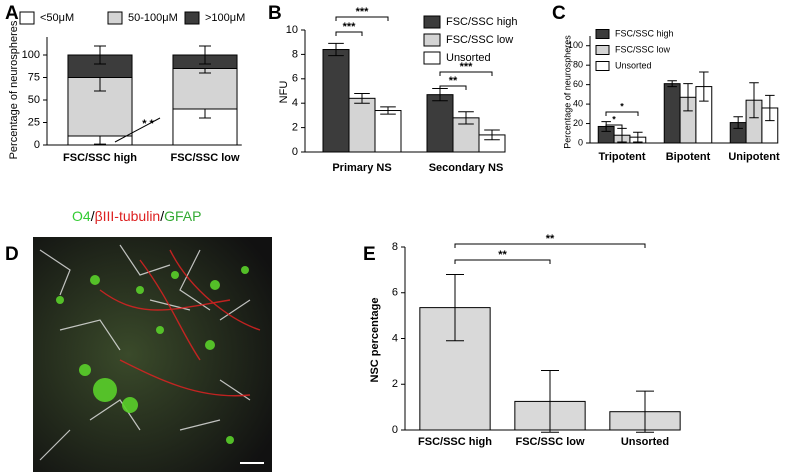  Describe the element at coordinates (81, 216) in the screenshot. I see `stain-label: O4` at that location.